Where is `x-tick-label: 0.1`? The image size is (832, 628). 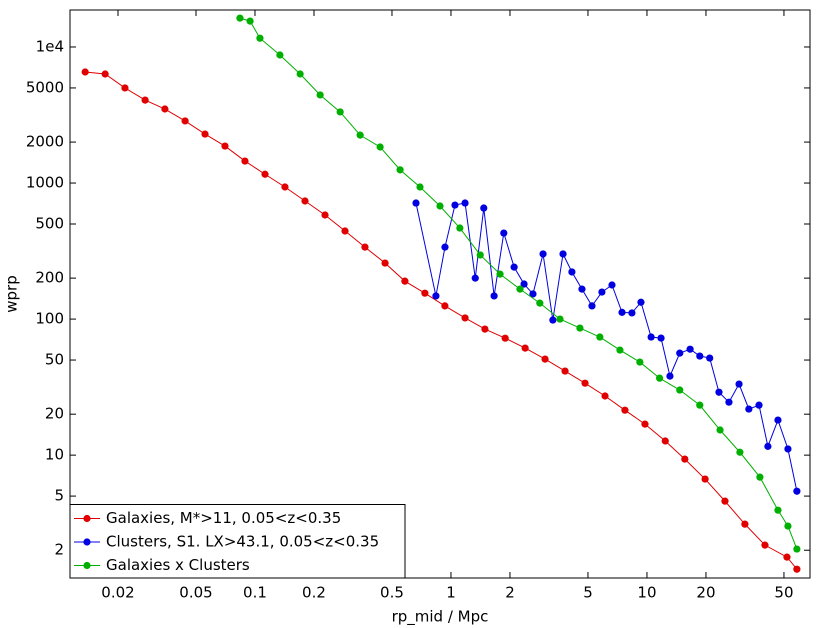 x-tick-label: 0.1 is located at coordinates (255, 593).